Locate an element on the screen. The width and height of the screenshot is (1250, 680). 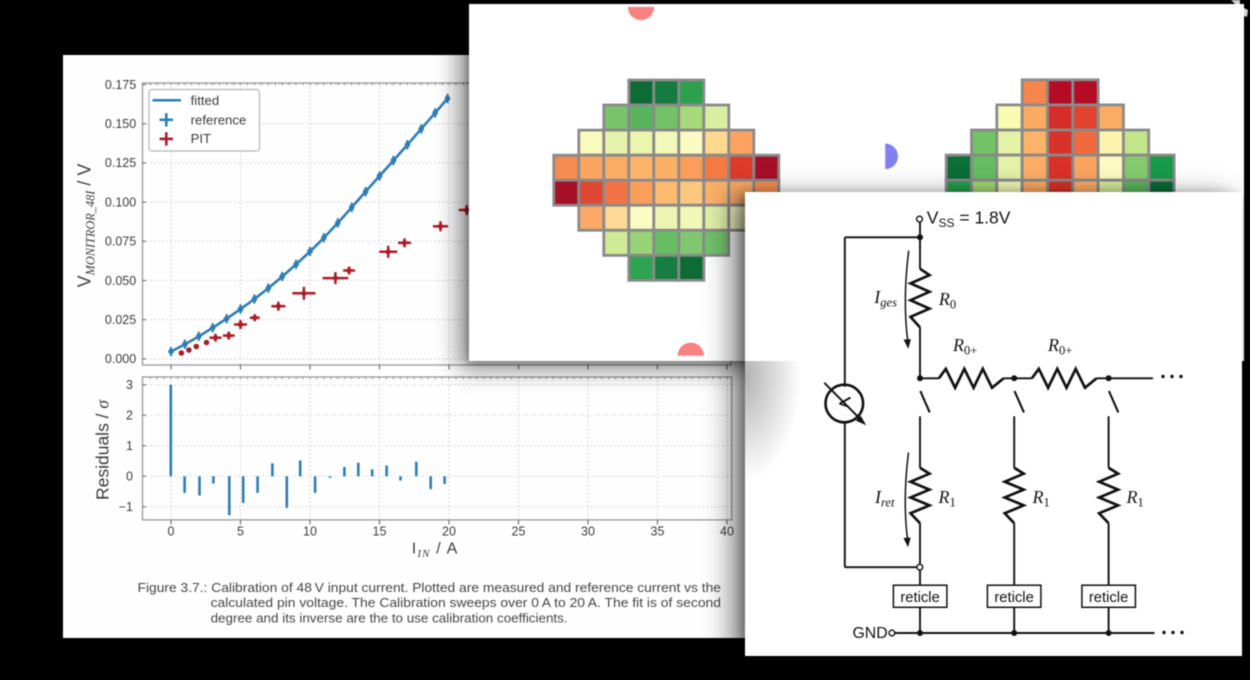
svg-text: 0.150 is located at coordinates (120, 124).